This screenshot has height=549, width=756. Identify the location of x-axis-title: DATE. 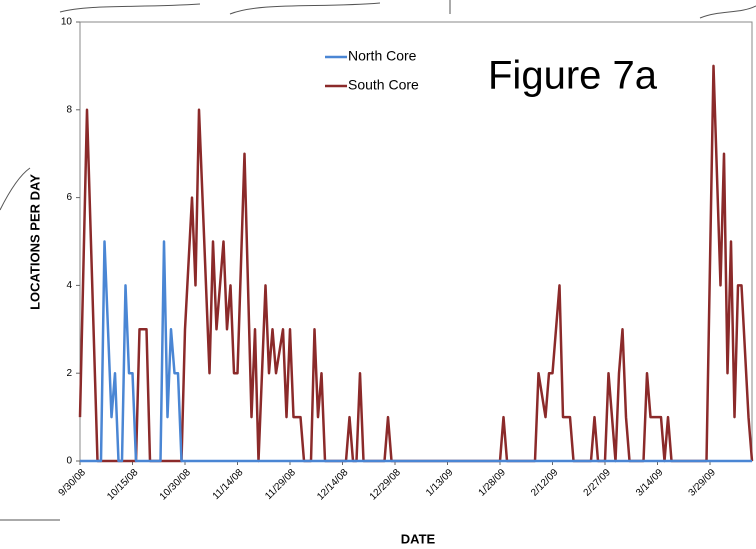
(418, 538).